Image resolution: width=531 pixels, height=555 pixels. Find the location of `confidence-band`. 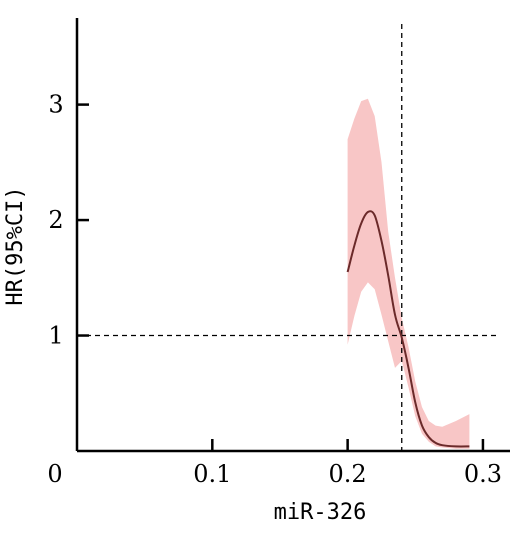

confidence-band is located at coordinates (408, 273).